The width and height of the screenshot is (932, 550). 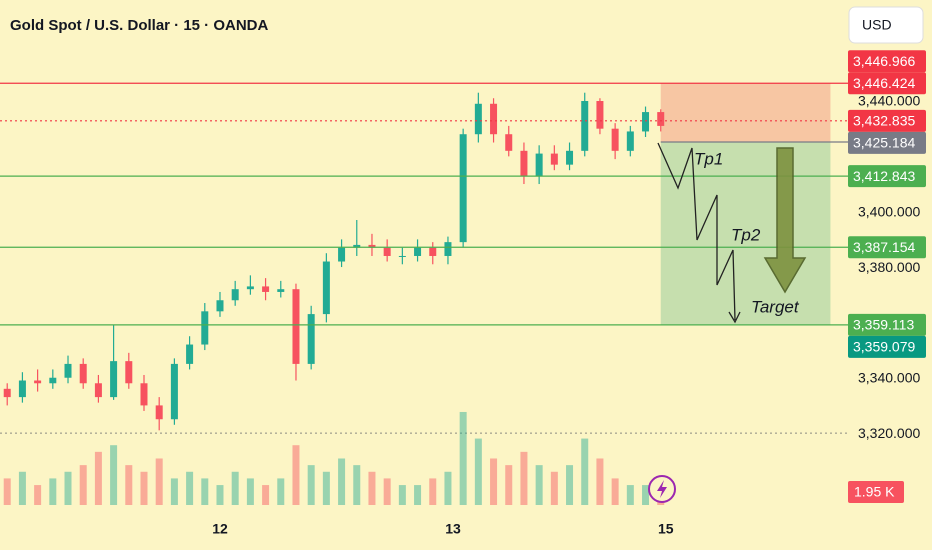 What do you see at coordinates (889, 101) in the screenshot?
I see `y-tick-label: 3,440.000` at bounding box center [889, 101].